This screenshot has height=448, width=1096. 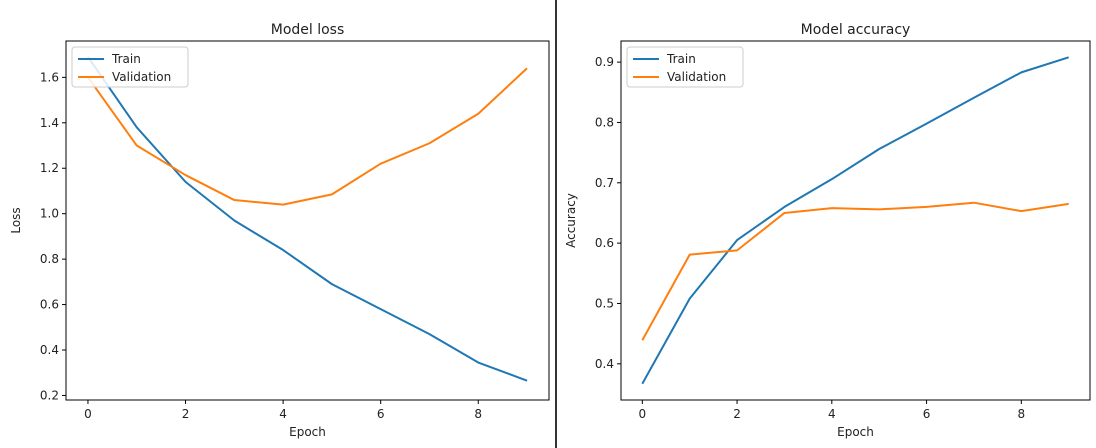 What do you see at coordinates (49, 77) in the screenshot?
I see `y-tick-label: 1.6` at bounding box center [49, 77].